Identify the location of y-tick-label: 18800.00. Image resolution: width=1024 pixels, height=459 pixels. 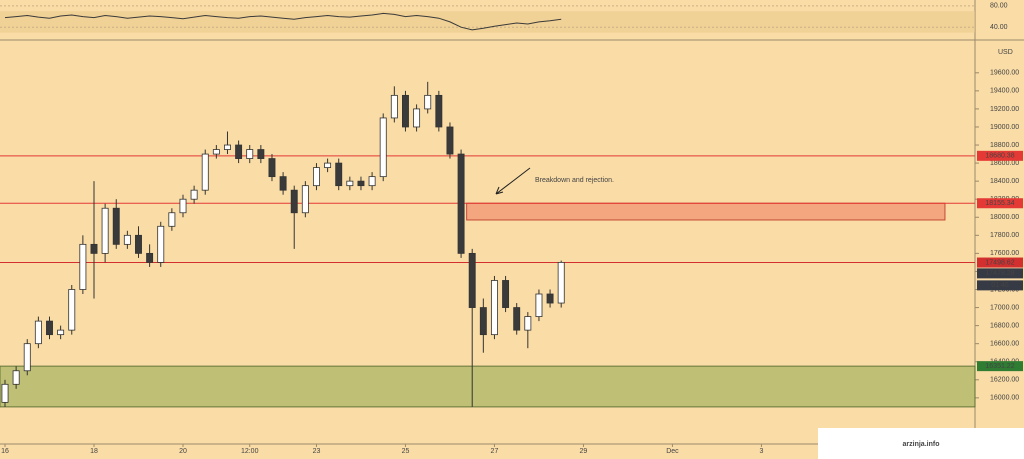
(1004, 145).